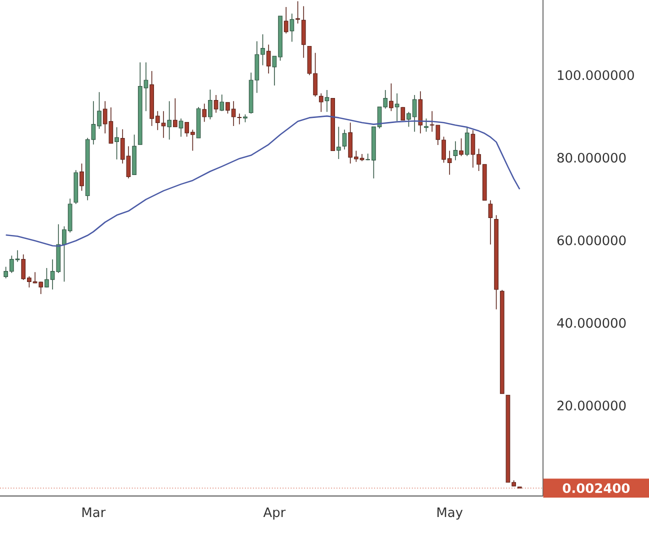 The width and height of the screenshot is (649, 534). What do you see at coordinates (596, 75) in the screenshot?
I see `y-tick-label: 100.000000` at bounding box center [596, 75].